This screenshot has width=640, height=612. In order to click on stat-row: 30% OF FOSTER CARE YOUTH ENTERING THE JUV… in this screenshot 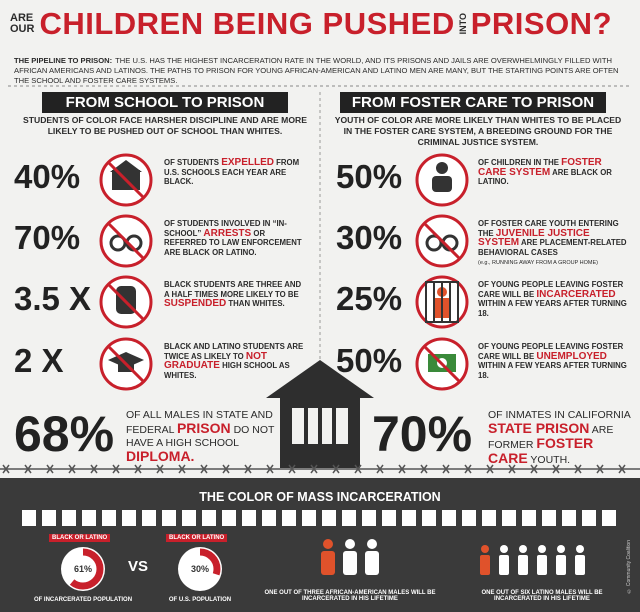, I will do `click(486, 241)`.